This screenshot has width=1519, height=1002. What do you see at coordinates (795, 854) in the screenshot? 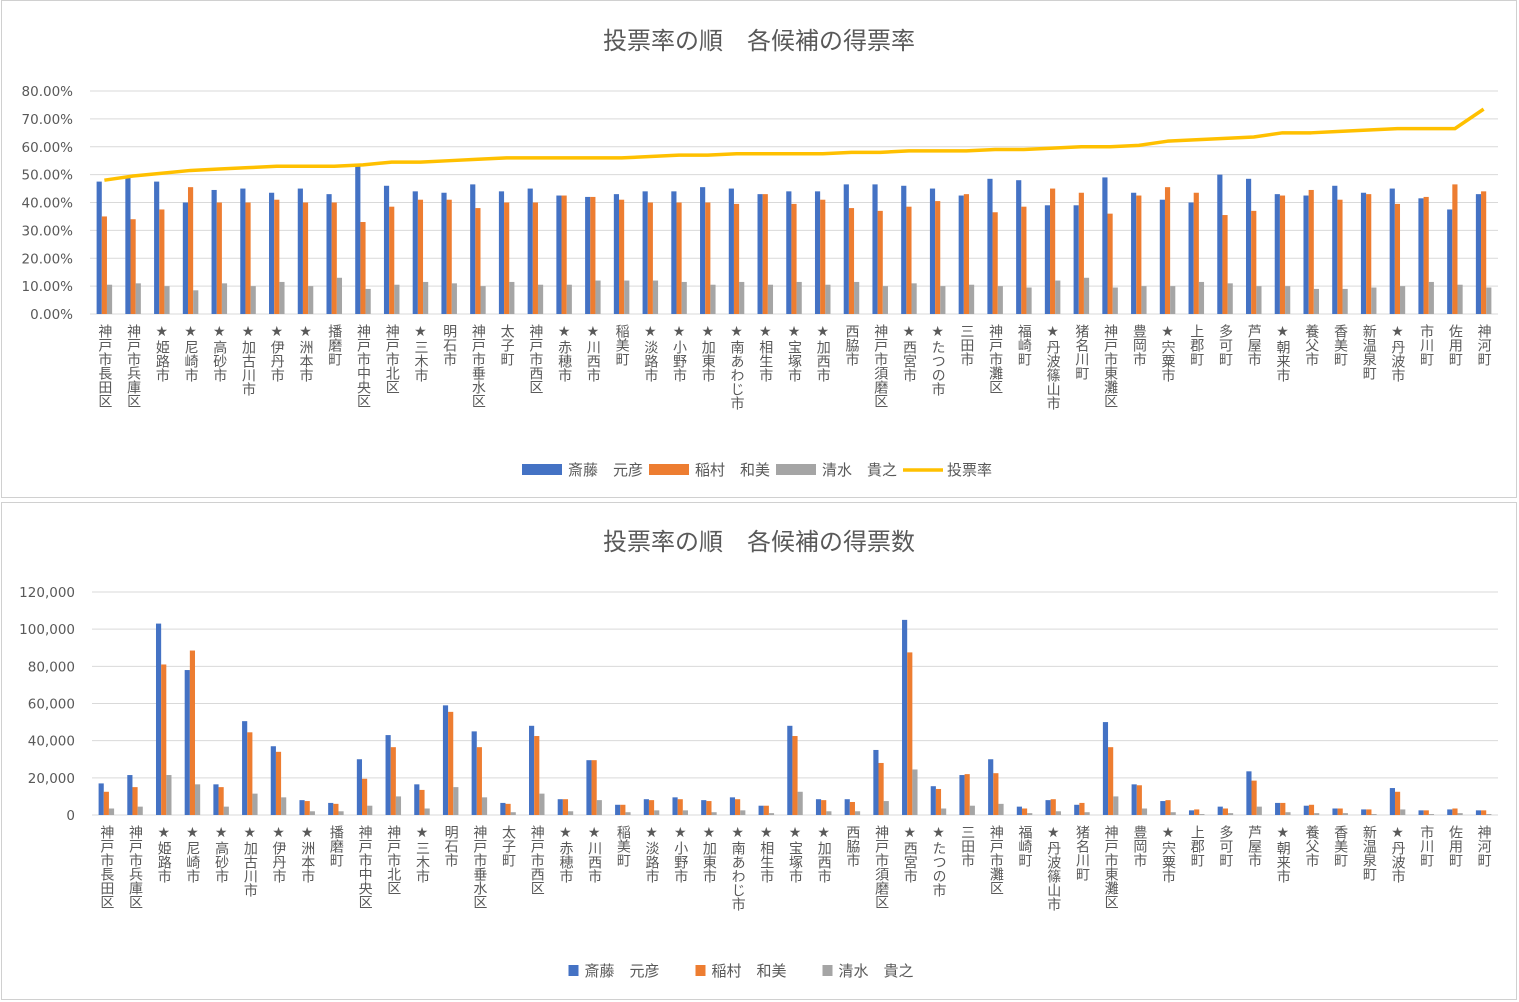
I see `category-label: ★宝塚市` at bounding box center [795, 854].